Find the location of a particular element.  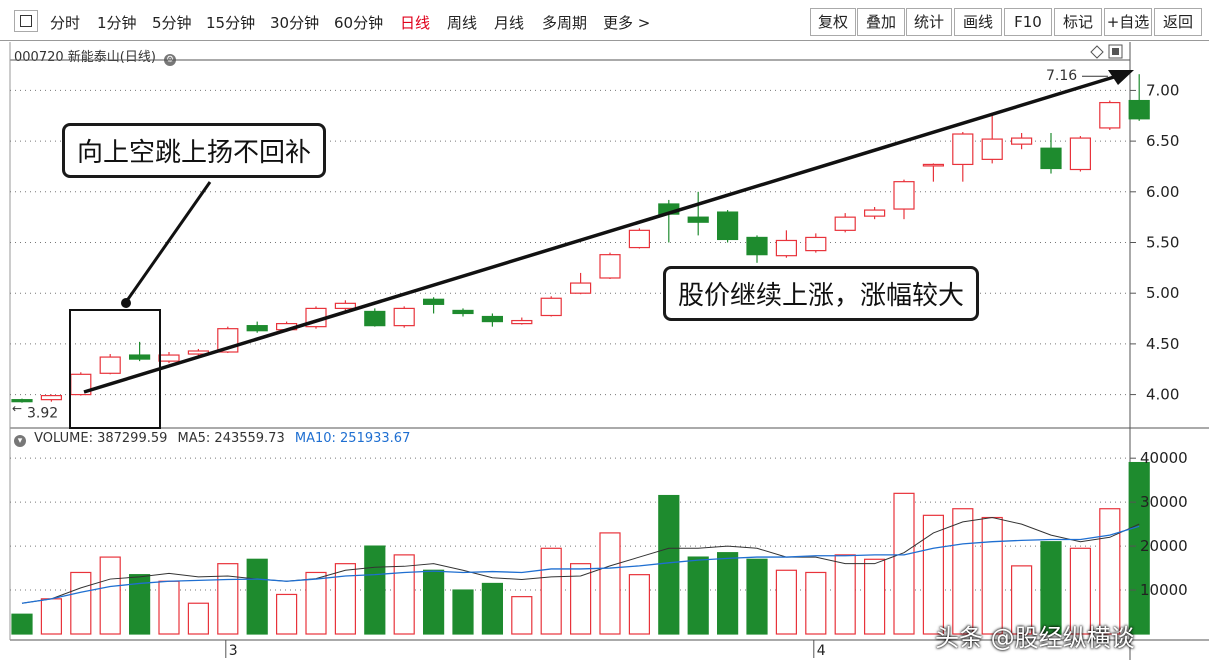

price-tick-label: 5.50 is located at coordinates (1162, 243).